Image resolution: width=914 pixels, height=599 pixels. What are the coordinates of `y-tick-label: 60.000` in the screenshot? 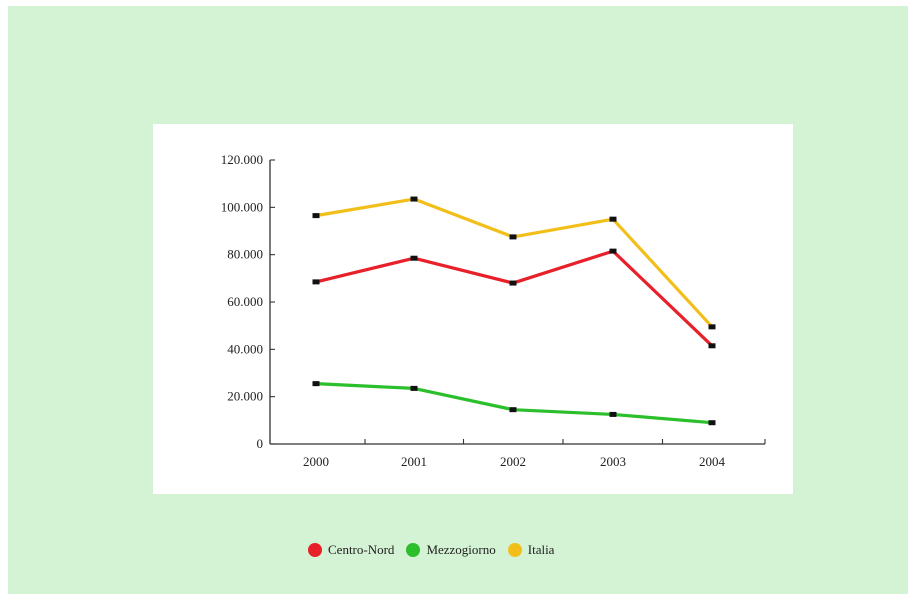 It's located at (245, 301).